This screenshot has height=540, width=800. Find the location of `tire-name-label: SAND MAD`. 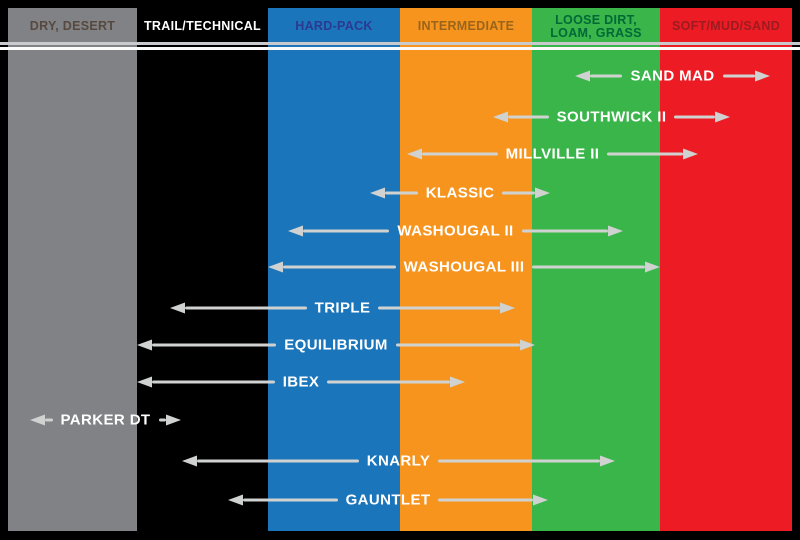

tire-name-label: SAND MAD is located at coordinates (672, 76).